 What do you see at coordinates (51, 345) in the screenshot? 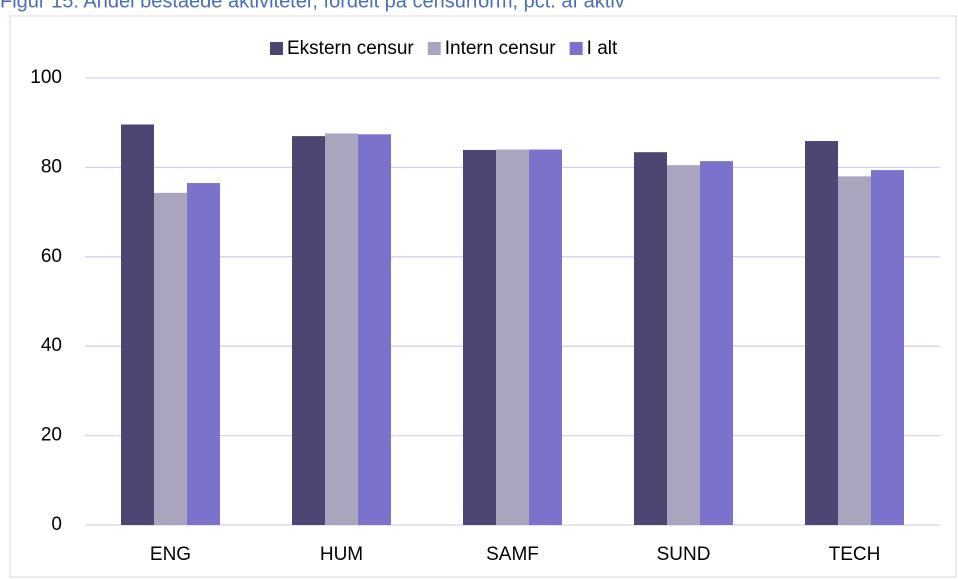
I see `y-tick-label: 40` at bounding box center [51, 345].